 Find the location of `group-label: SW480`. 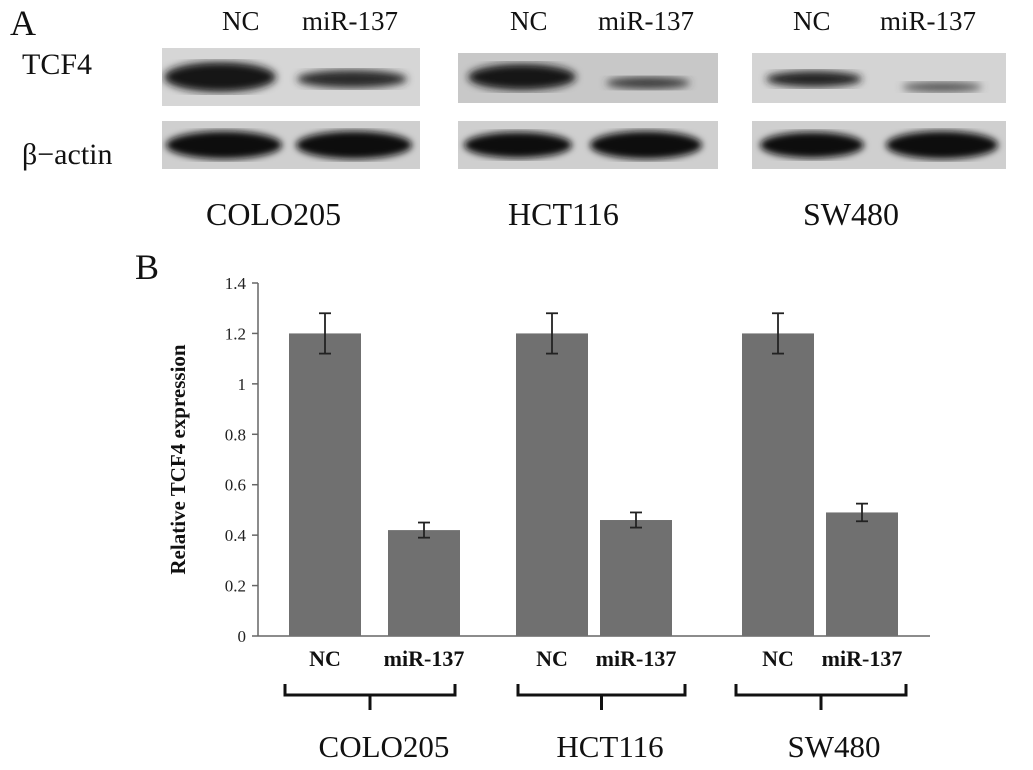

group-label: SW480 is located at coordinates (834, 746).